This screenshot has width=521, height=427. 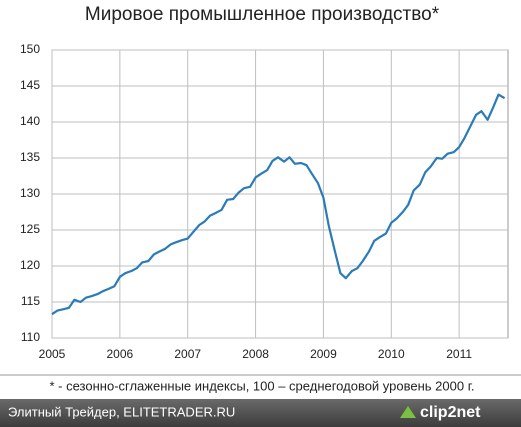 I want to click on y-tick-label: 110, so click(x=30, y=337).